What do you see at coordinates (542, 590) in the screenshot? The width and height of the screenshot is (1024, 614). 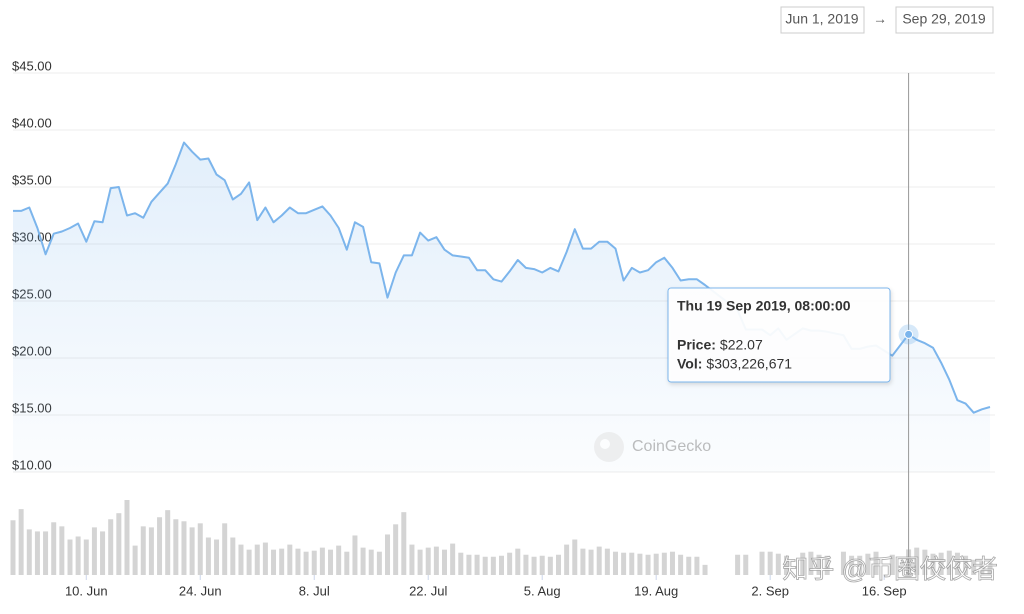 I see `x-tick-label: 5. Aug` at bounding box center [542, 590].